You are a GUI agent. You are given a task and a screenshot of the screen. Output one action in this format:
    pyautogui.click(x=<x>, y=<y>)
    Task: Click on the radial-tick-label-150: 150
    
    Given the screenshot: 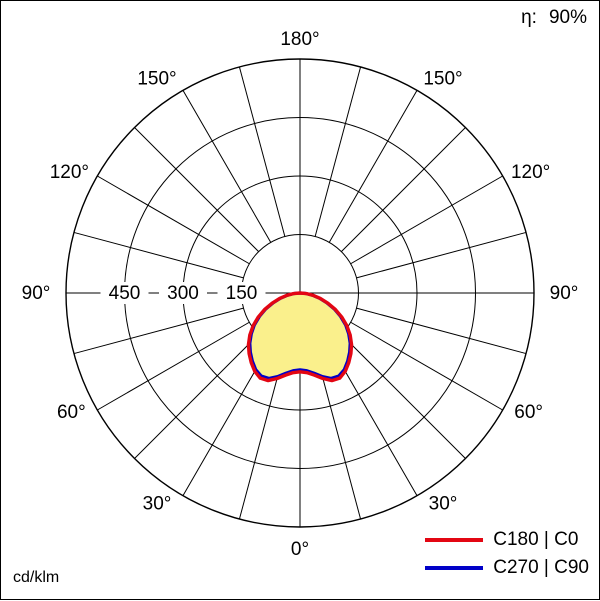 What is the action you would take?
    pyautogui.click(x=242, y=293)
    